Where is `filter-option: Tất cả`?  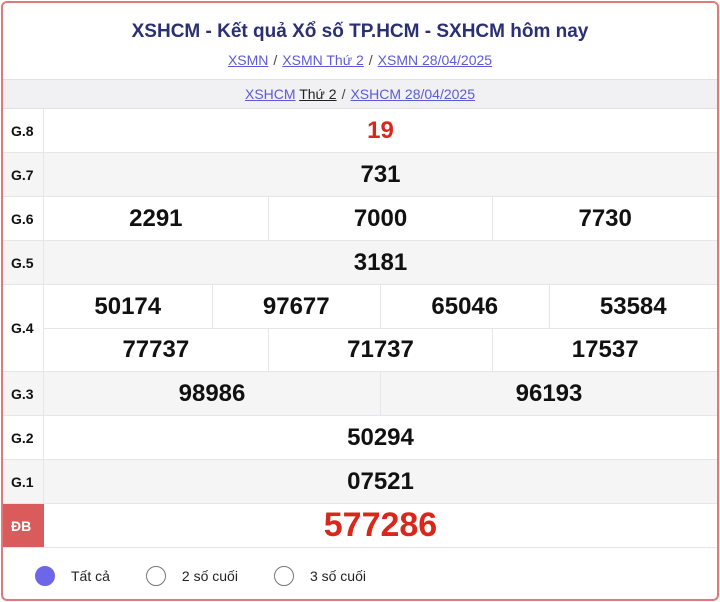 filter-option: Tất cả is located at coordinates (72, 576).